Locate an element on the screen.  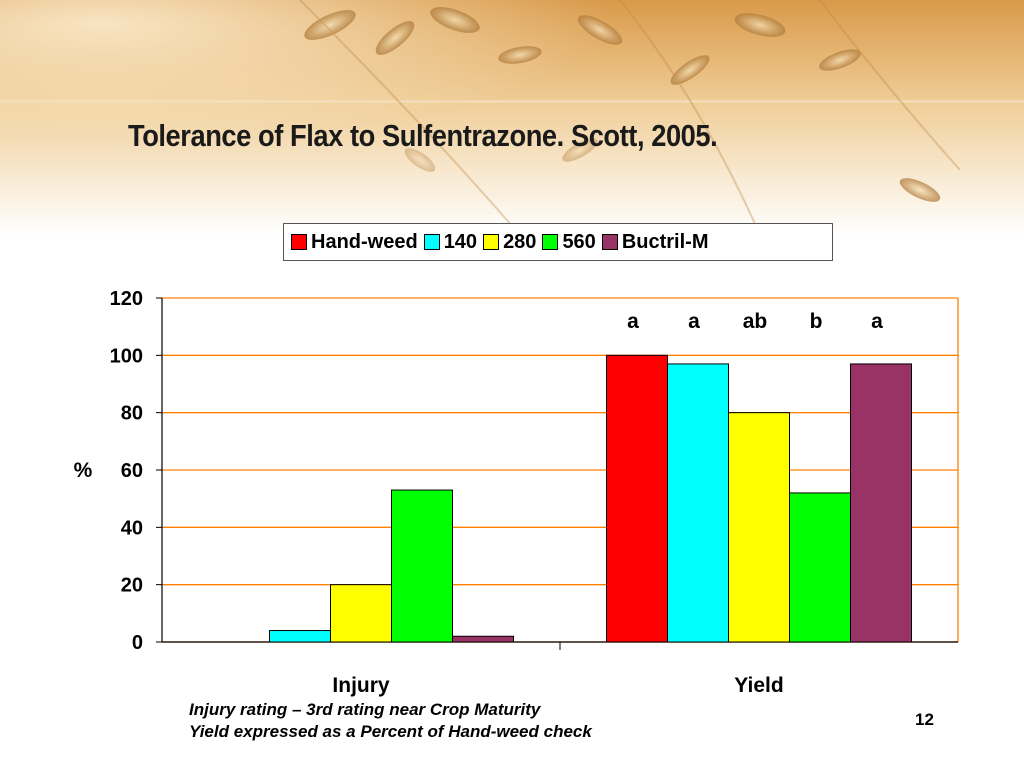
significance-label: b is located at coordinates (816, 321).